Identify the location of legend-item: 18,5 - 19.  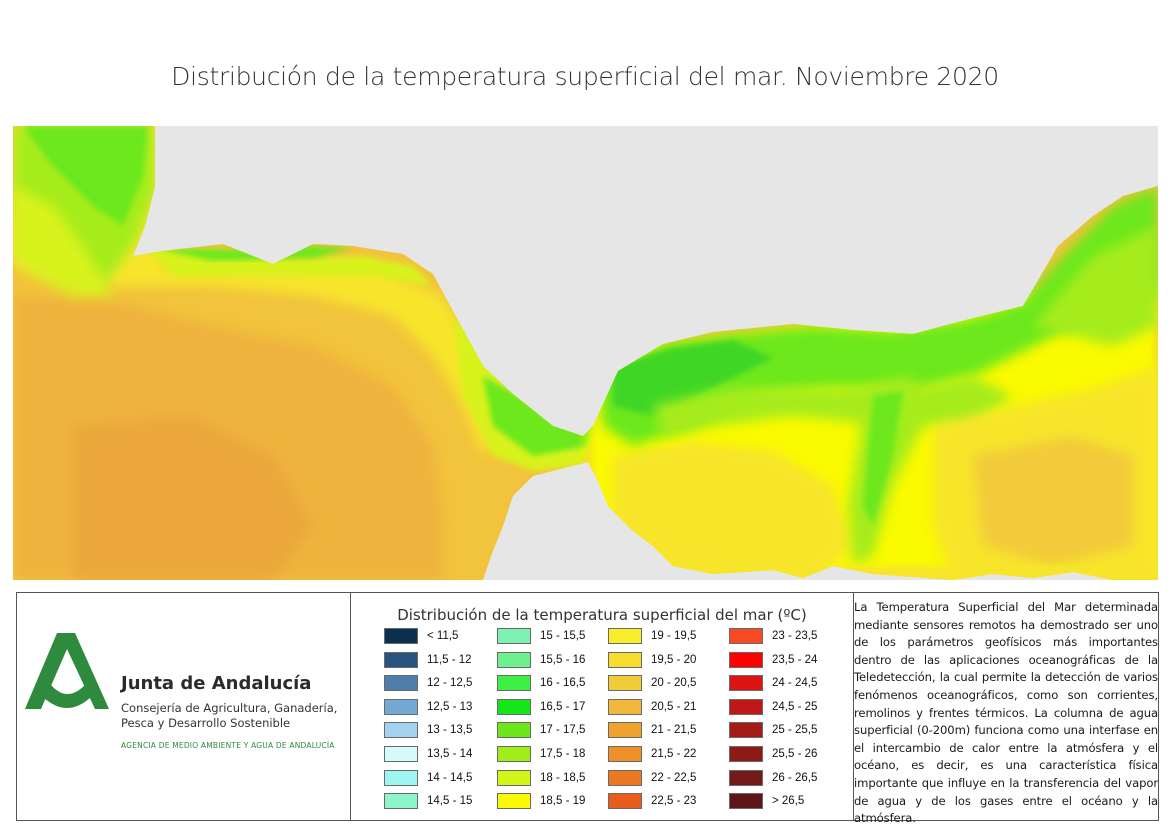
(541, 801).